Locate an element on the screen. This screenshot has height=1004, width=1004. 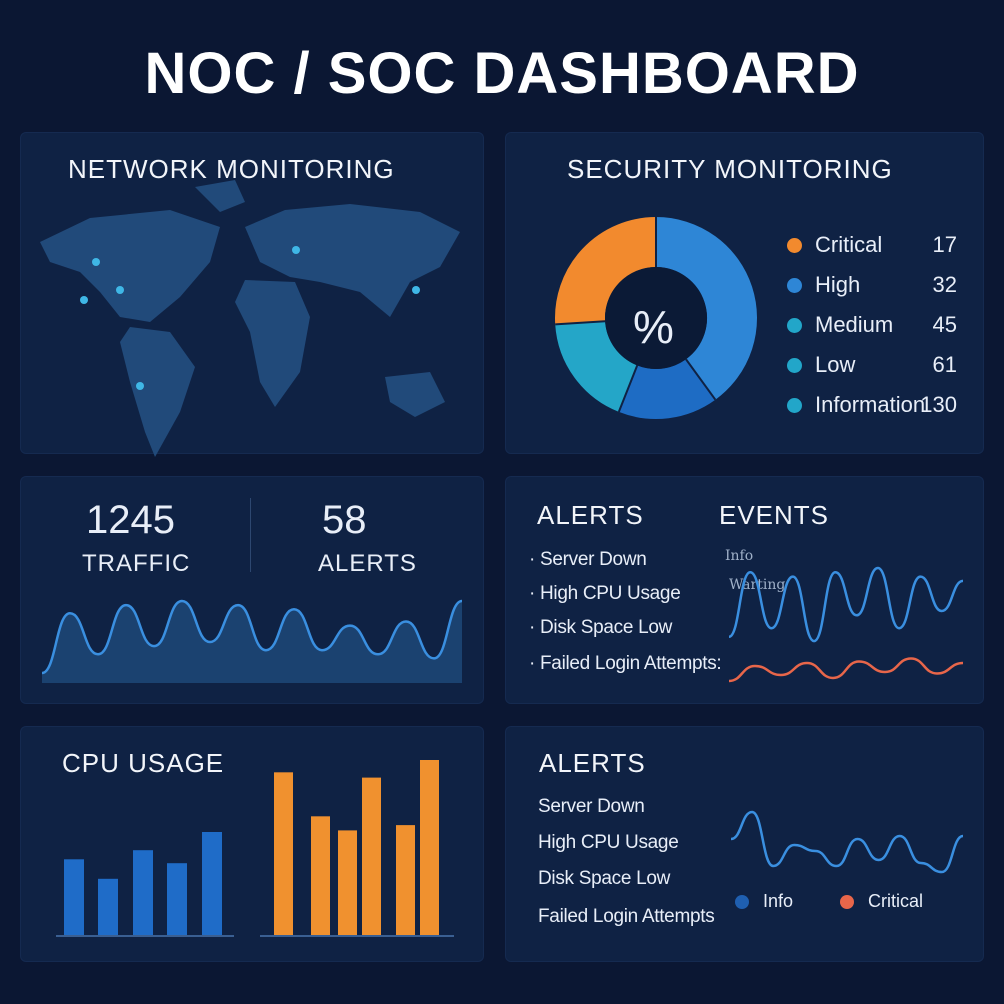
alerts-count-label: ALERTS is located at coordinates (367, 563).